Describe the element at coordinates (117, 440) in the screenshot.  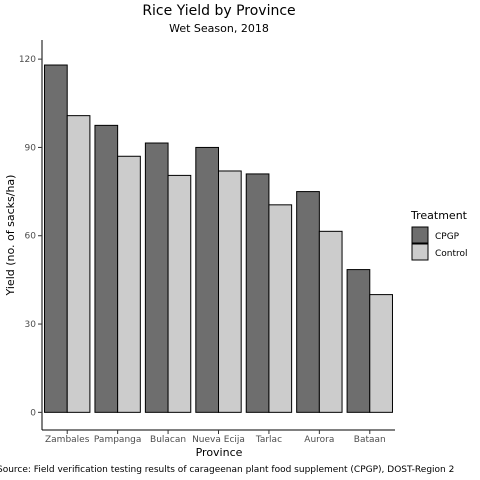
I see `x-tick-label: Pampanga` at that location.